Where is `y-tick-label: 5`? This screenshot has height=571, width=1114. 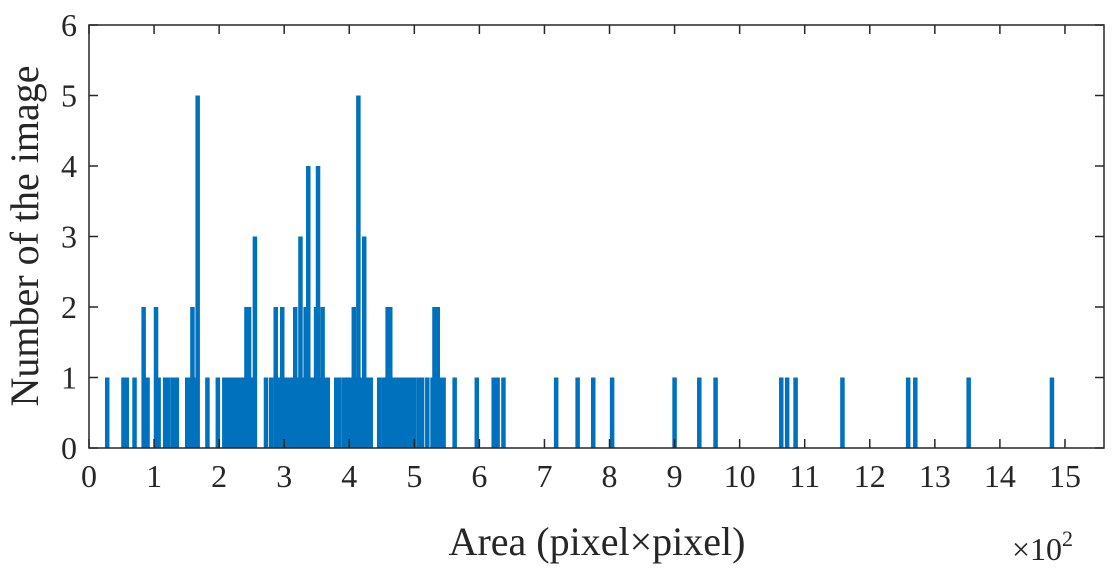
y-tick-label: 5 is located at coordinates (69, 96).